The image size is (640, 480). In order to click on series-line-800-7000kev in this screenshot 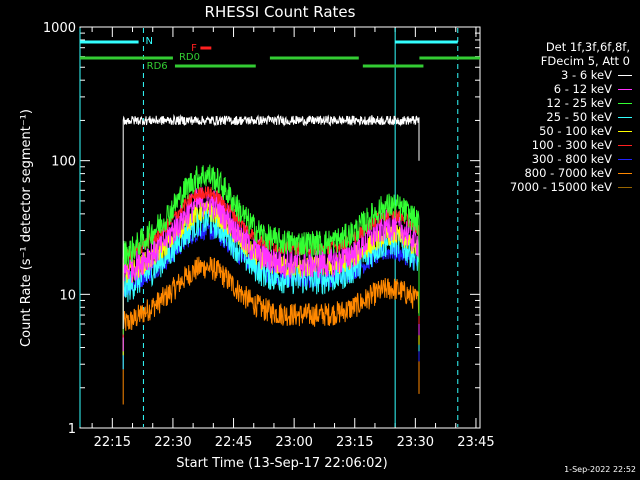, I will do `click(271, 330)`.